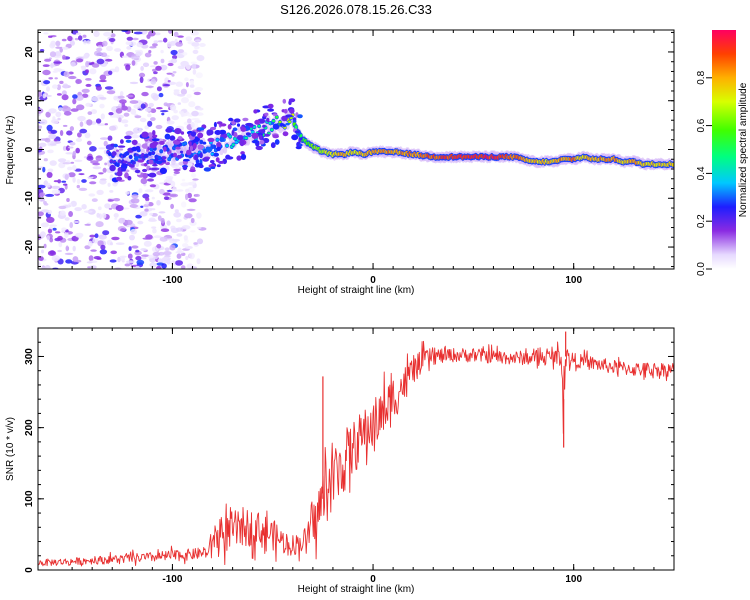 The width and height of the screenshot is (750, 600). Describe the element at coordinates (701, 269) in the screenshot. I see `colorbar-tick-label: 0.0` at that location.